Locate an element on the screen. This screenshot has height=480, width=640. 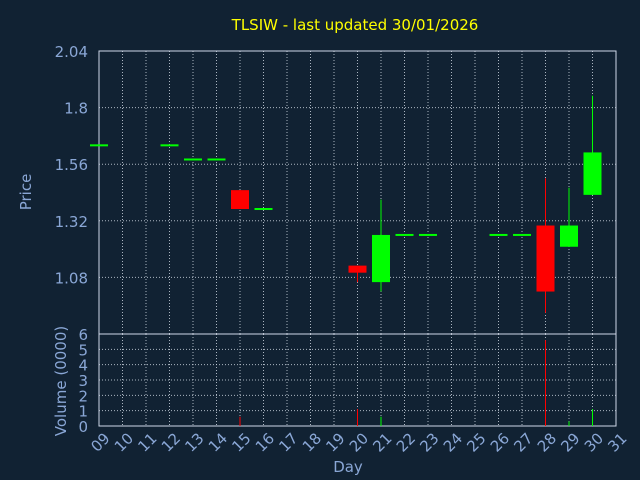
x-tick-label: 09 is located at coordinates (100, 442).